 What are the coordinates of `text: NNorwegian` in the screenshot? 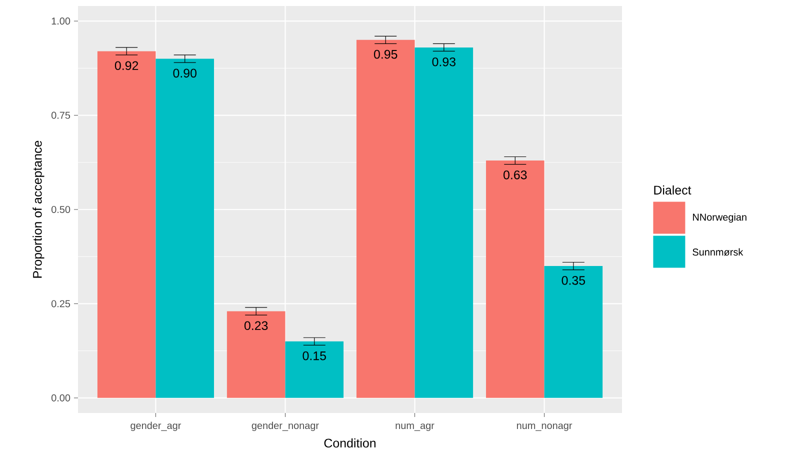 It's located at (719, 218).